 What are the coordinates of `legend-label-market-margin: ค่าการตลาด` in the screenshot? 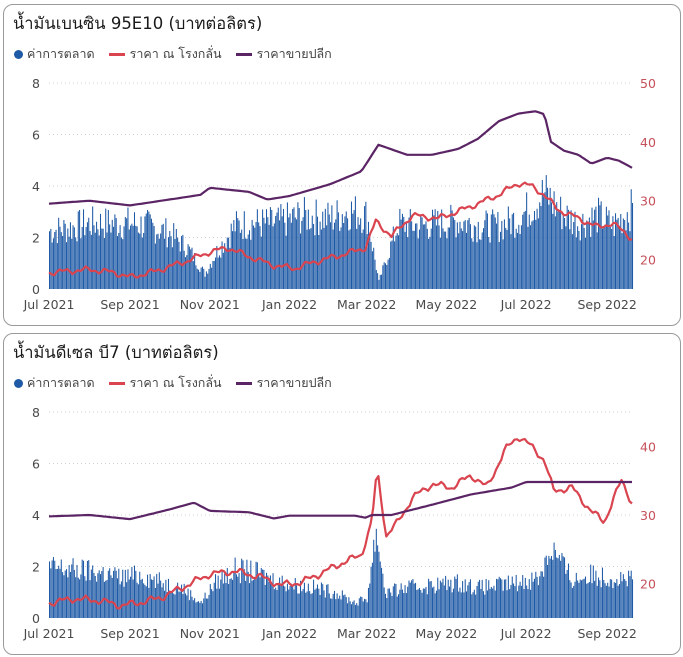 It's located at (61, 382).